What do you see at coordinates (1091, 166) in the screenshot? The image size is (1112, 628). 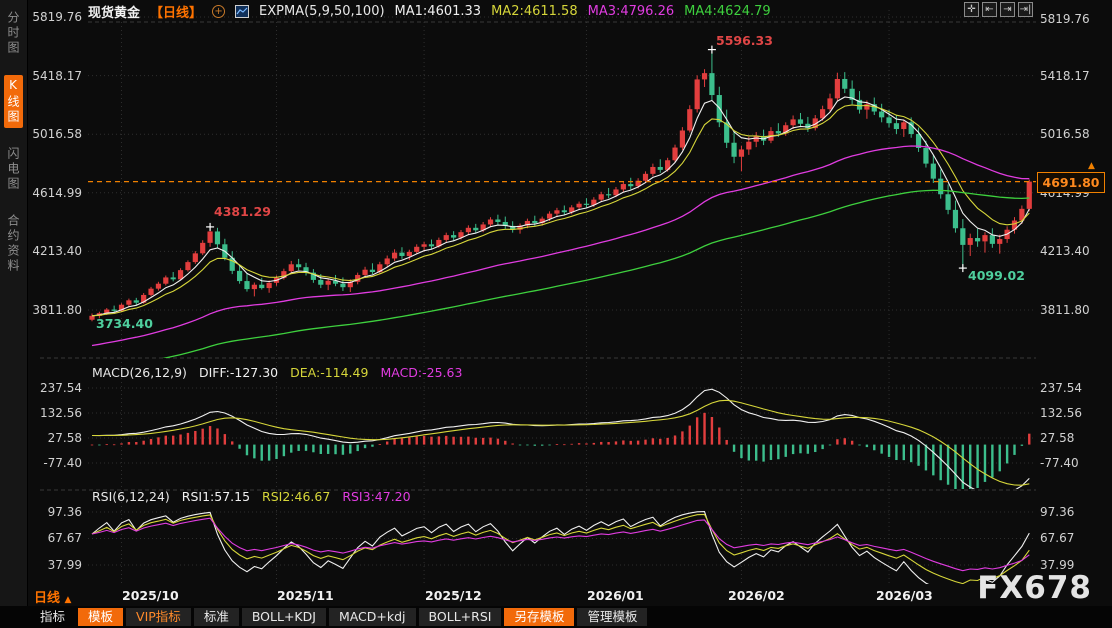 I see `price-up-triangle-icon: ▲` at bounding box center [1091, 166].